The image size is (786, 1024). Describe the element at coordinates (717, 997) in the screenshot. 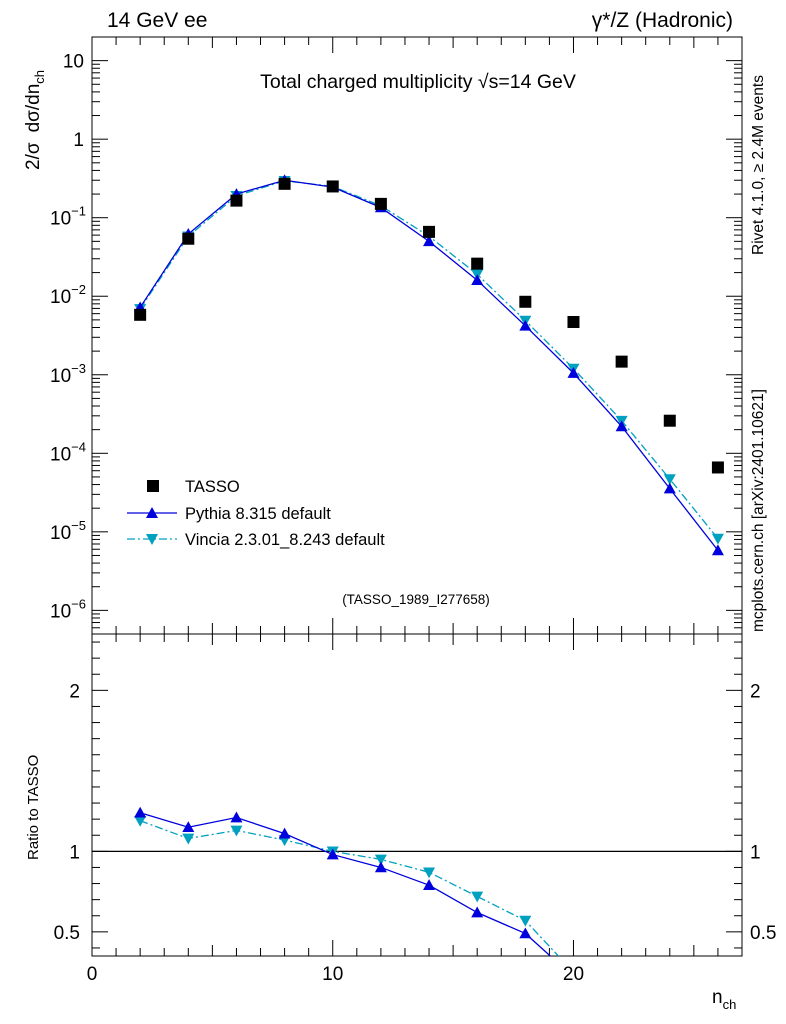

I see `x-axis-label-main: n` at that location.